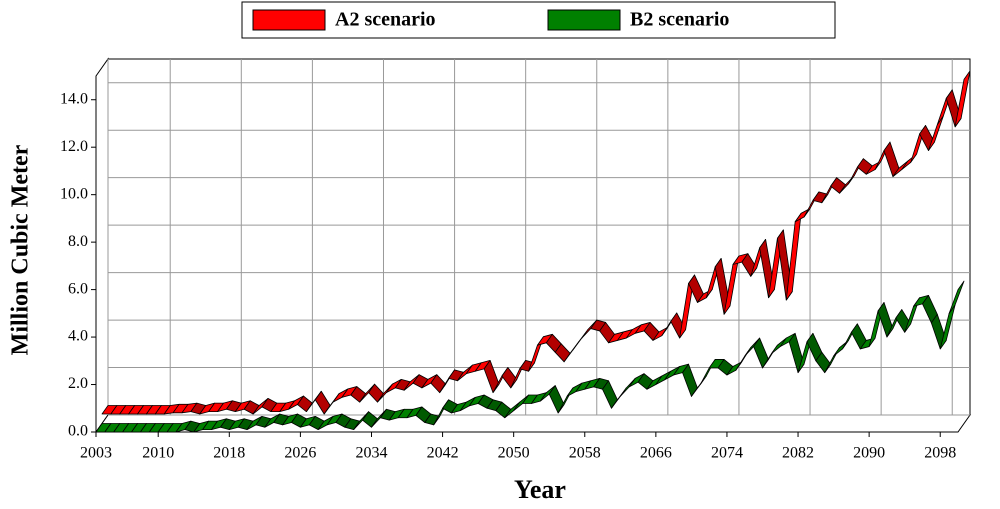 The image size is (1000, 509). Describe the element at coordinates (158, 453) in the screenshot. I see `x-tick-label: 2010` at that location.